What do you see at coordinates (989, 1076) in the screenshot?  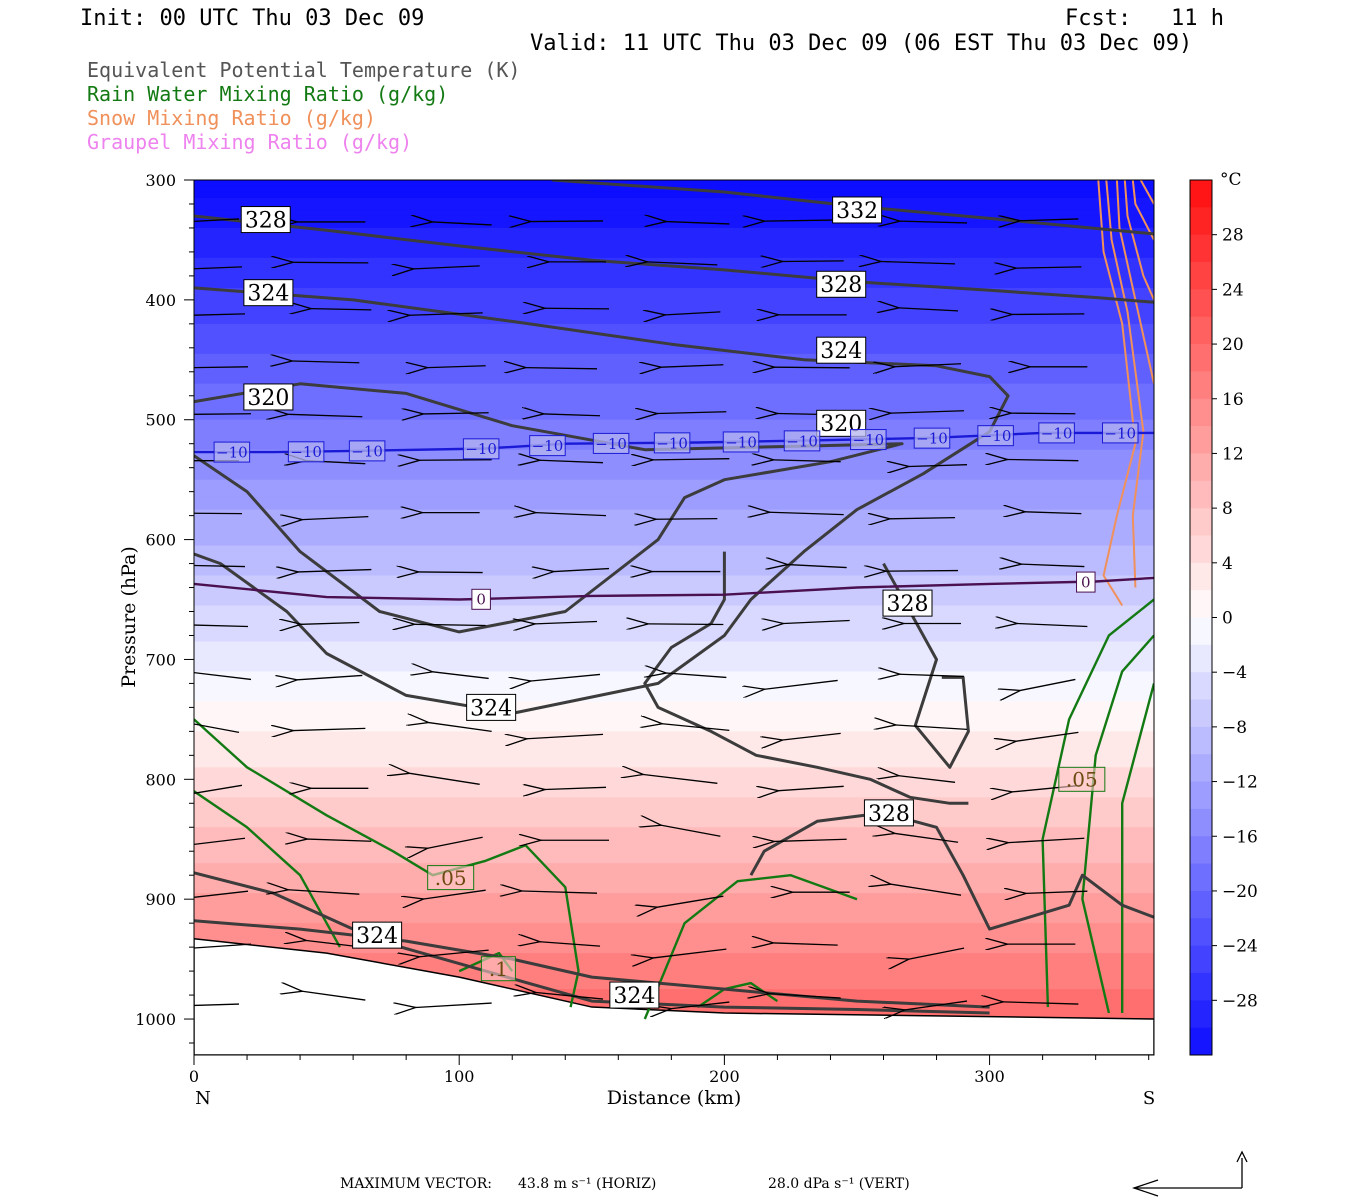 I see `x-tick-label: 300` at bounding box center [989, 1076].